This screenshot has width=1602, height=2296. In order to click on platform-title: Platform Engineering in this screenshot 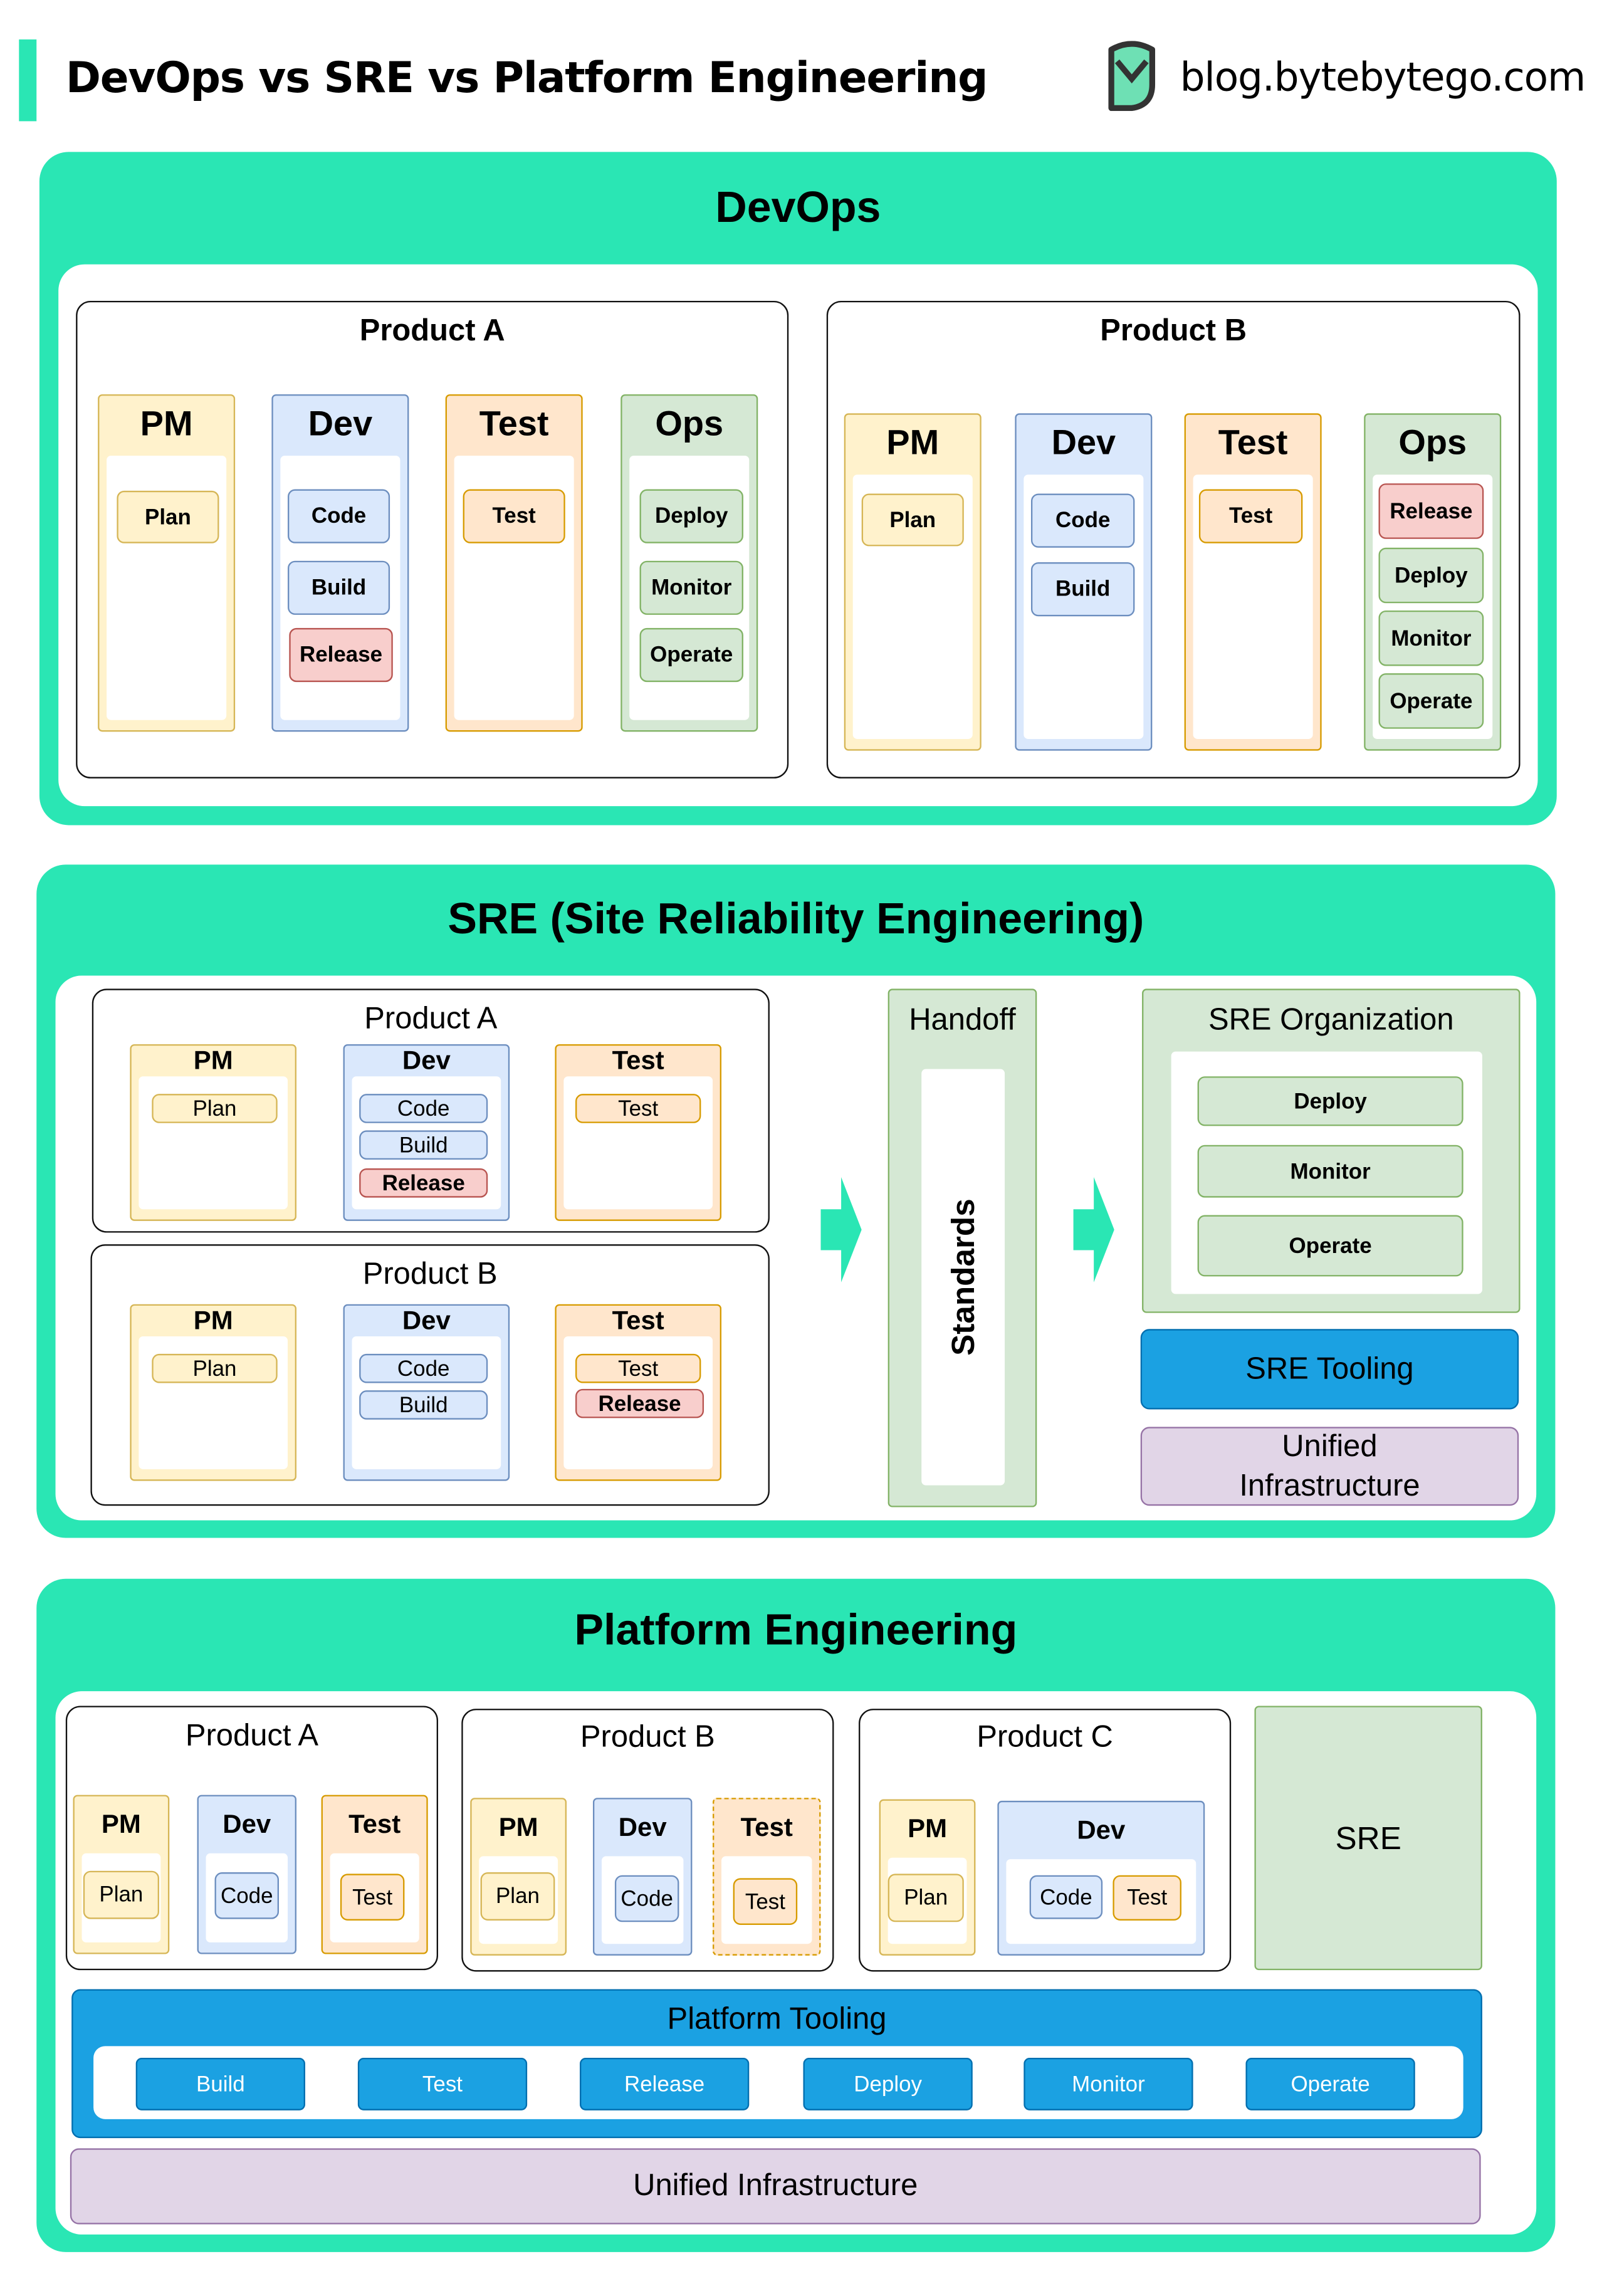, I will do `click(796, 1631)`.